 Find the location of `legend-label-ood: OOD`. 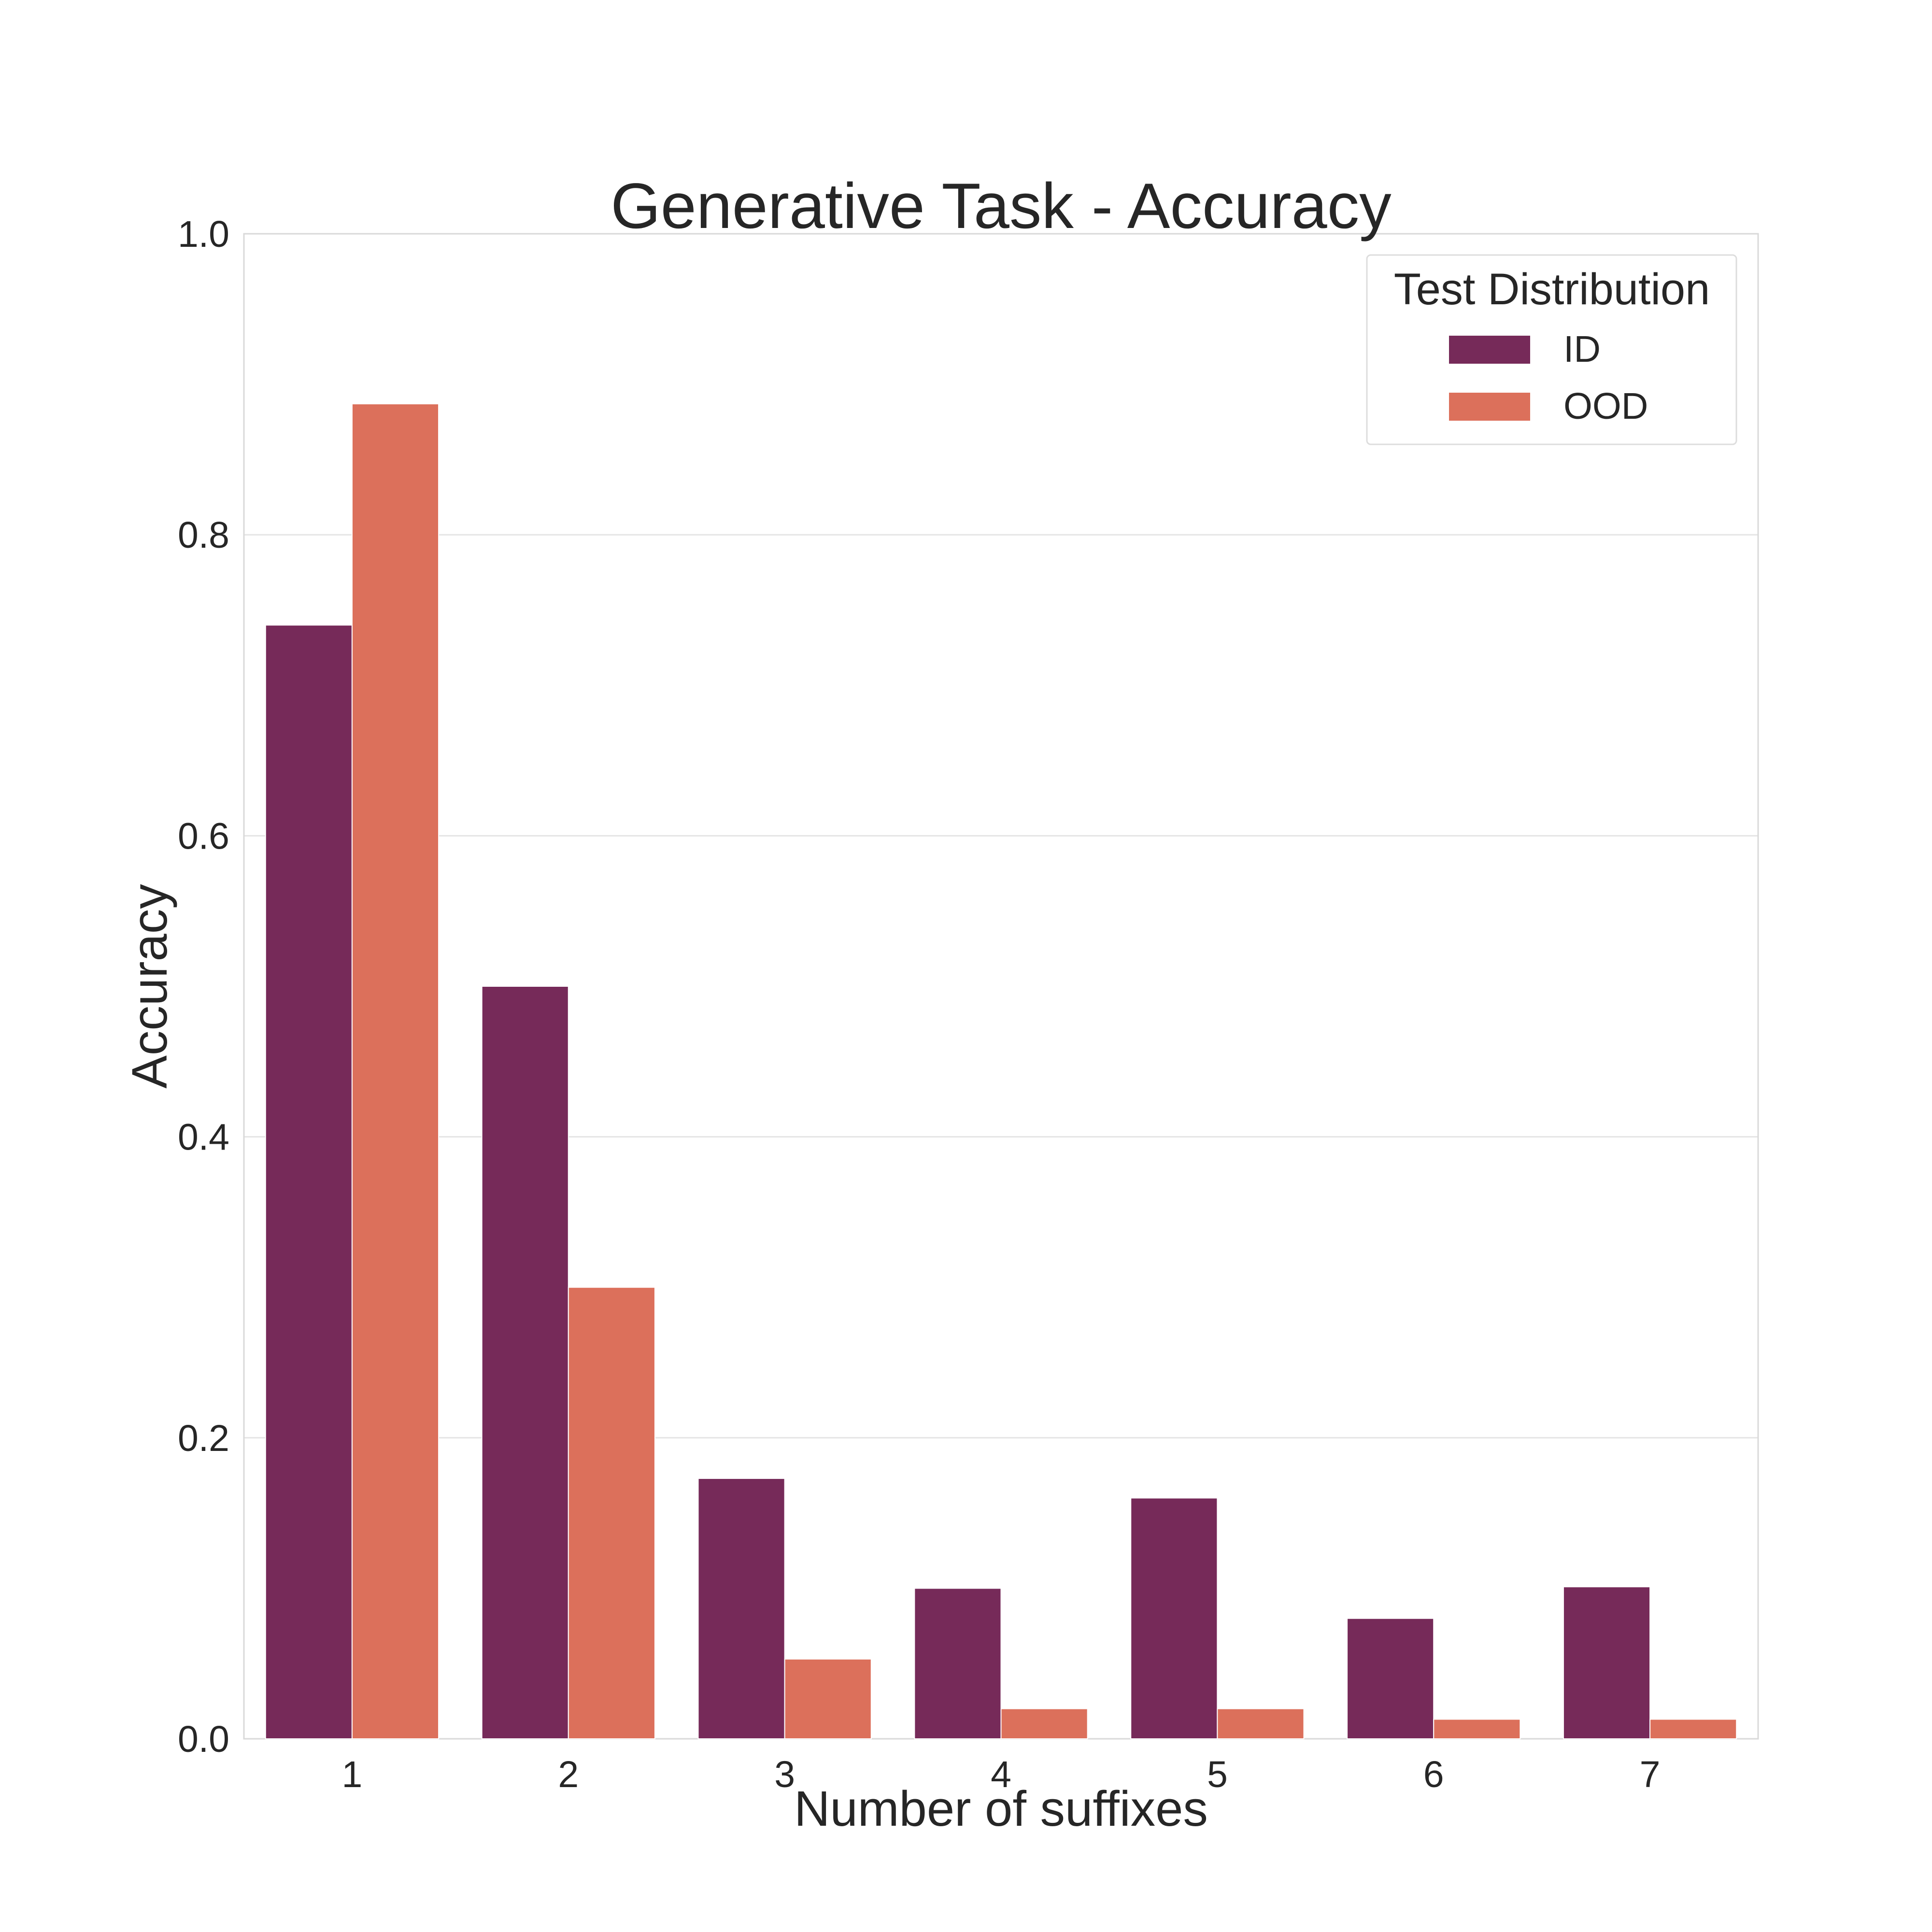

legend-label-ood: OOD is located at coordinates (1605, 406).